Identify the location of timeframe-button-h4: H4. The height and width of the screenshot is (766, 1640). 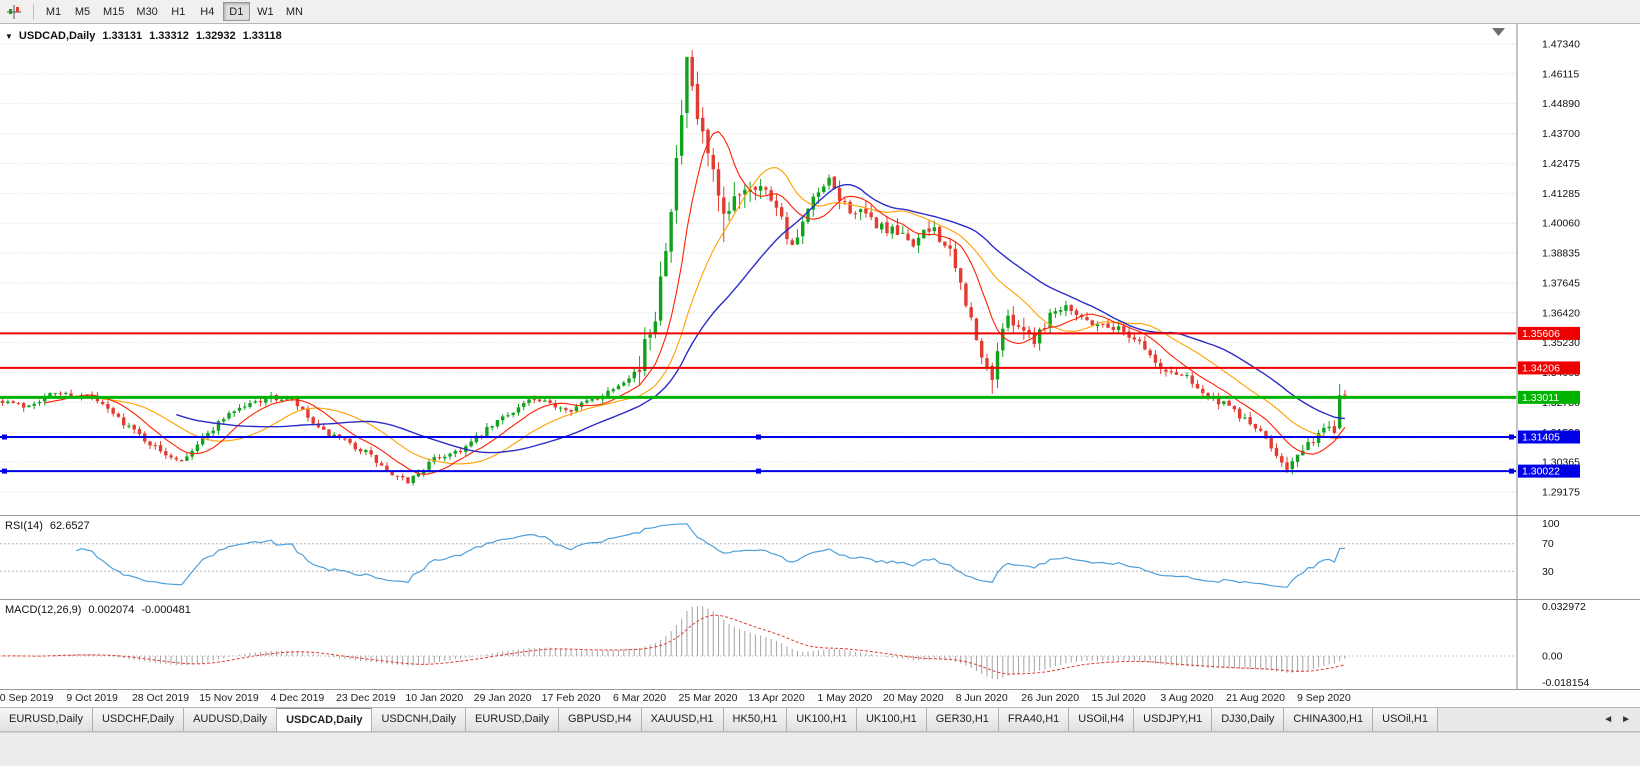
(207, 11).